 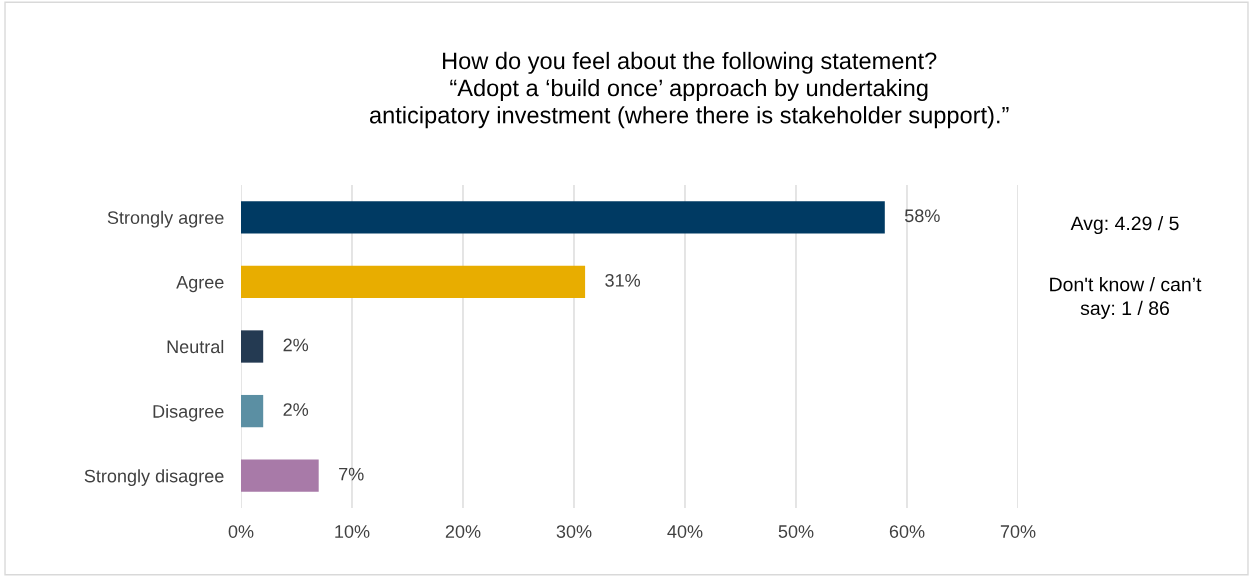 I want to click on data-label: 7%, so click(x=351, y=474).